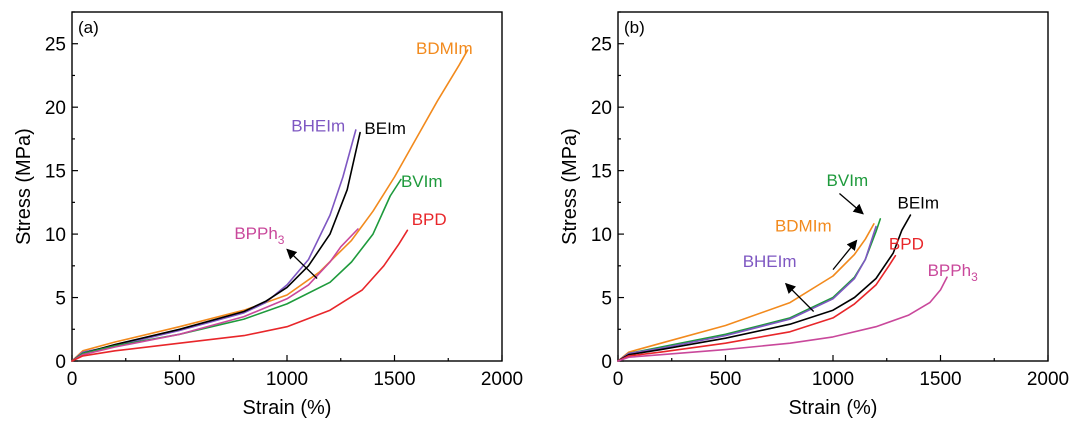  What do you see at coordinates (634, 27) in the screenshot?
I see `panel-label: (b)` at bounding box center [634, 27].